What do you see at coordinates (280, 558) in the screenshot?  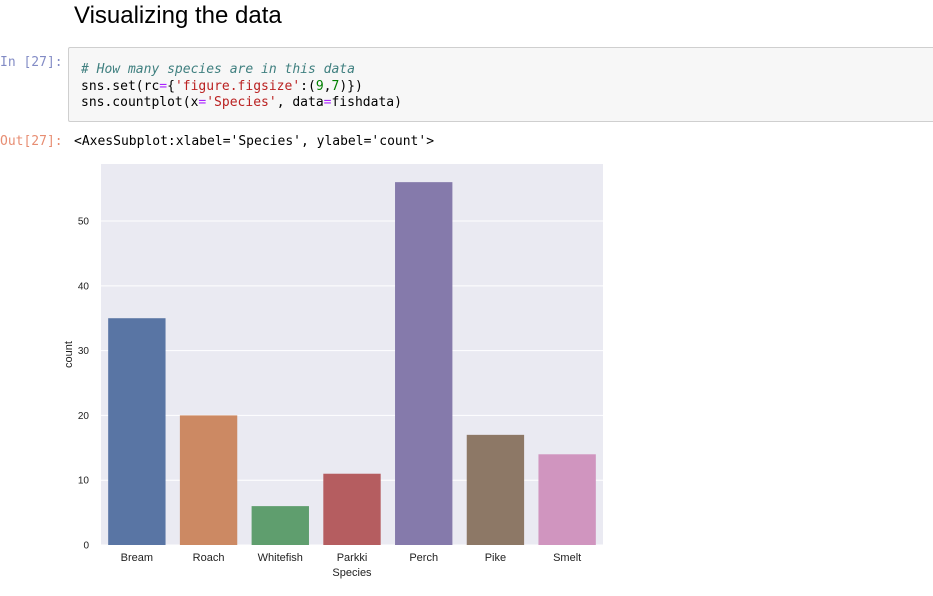 I see `x-tick-label: Whitefish` at bounding box center [280, 558].